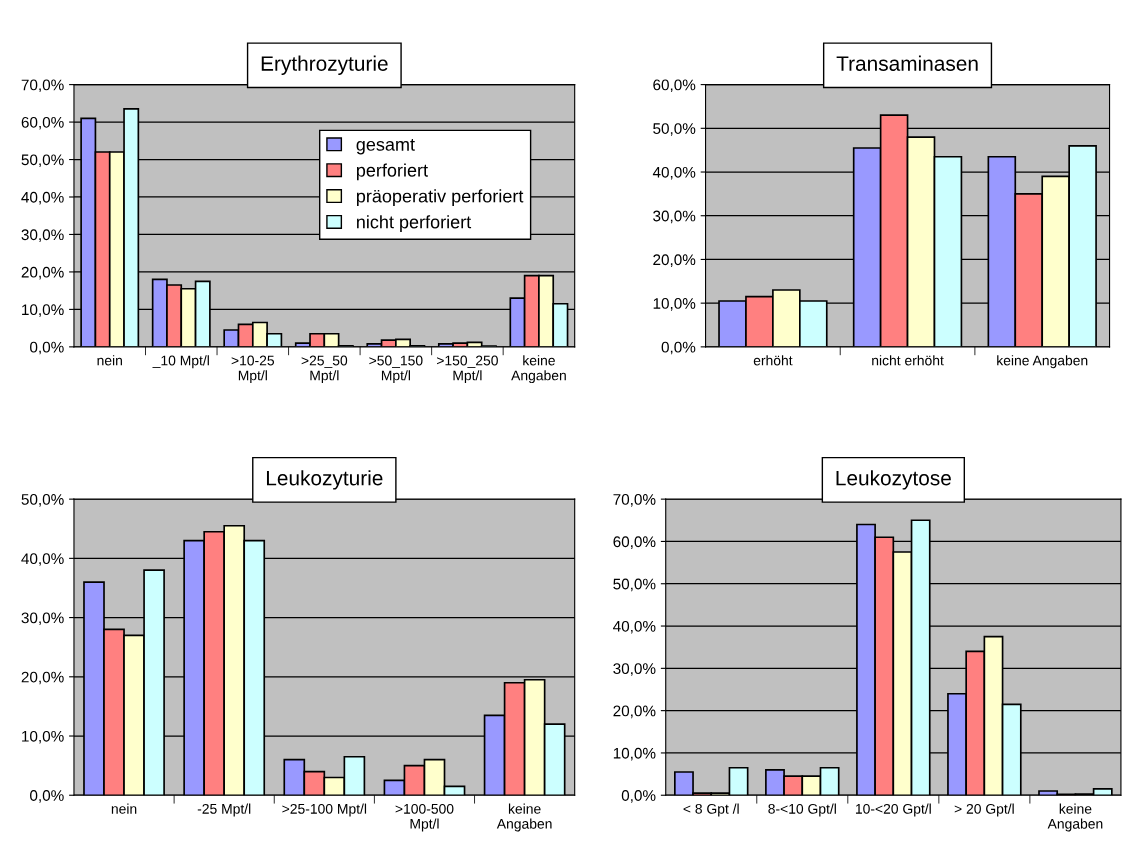 The height and width of the screenshot is (846, 1138). I want to click on chart-title: Transaminasen, so click(907, 63).